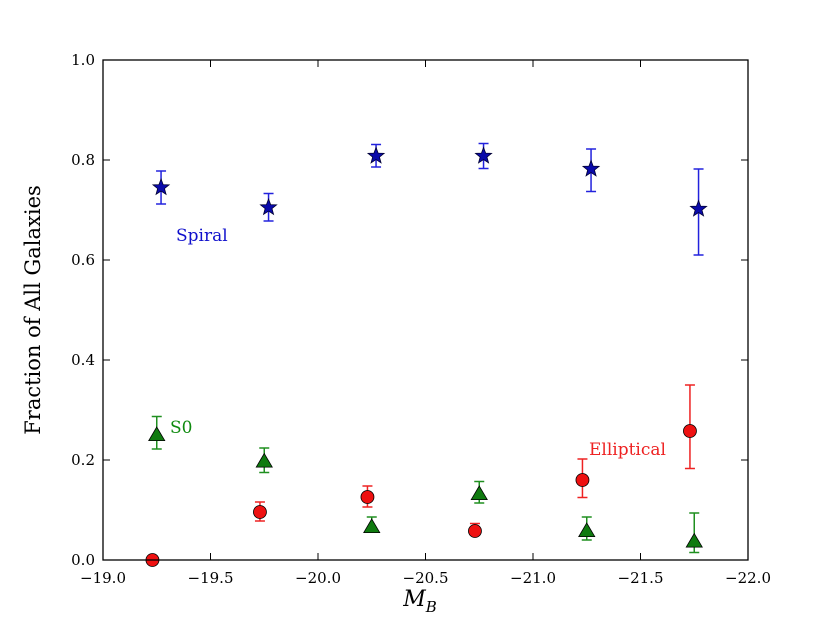 This screenshot has width=830, height=623. Describe the element at coordinates (83, 360) in the screenshot. I see `y-tick-label: 0.4` at that location.